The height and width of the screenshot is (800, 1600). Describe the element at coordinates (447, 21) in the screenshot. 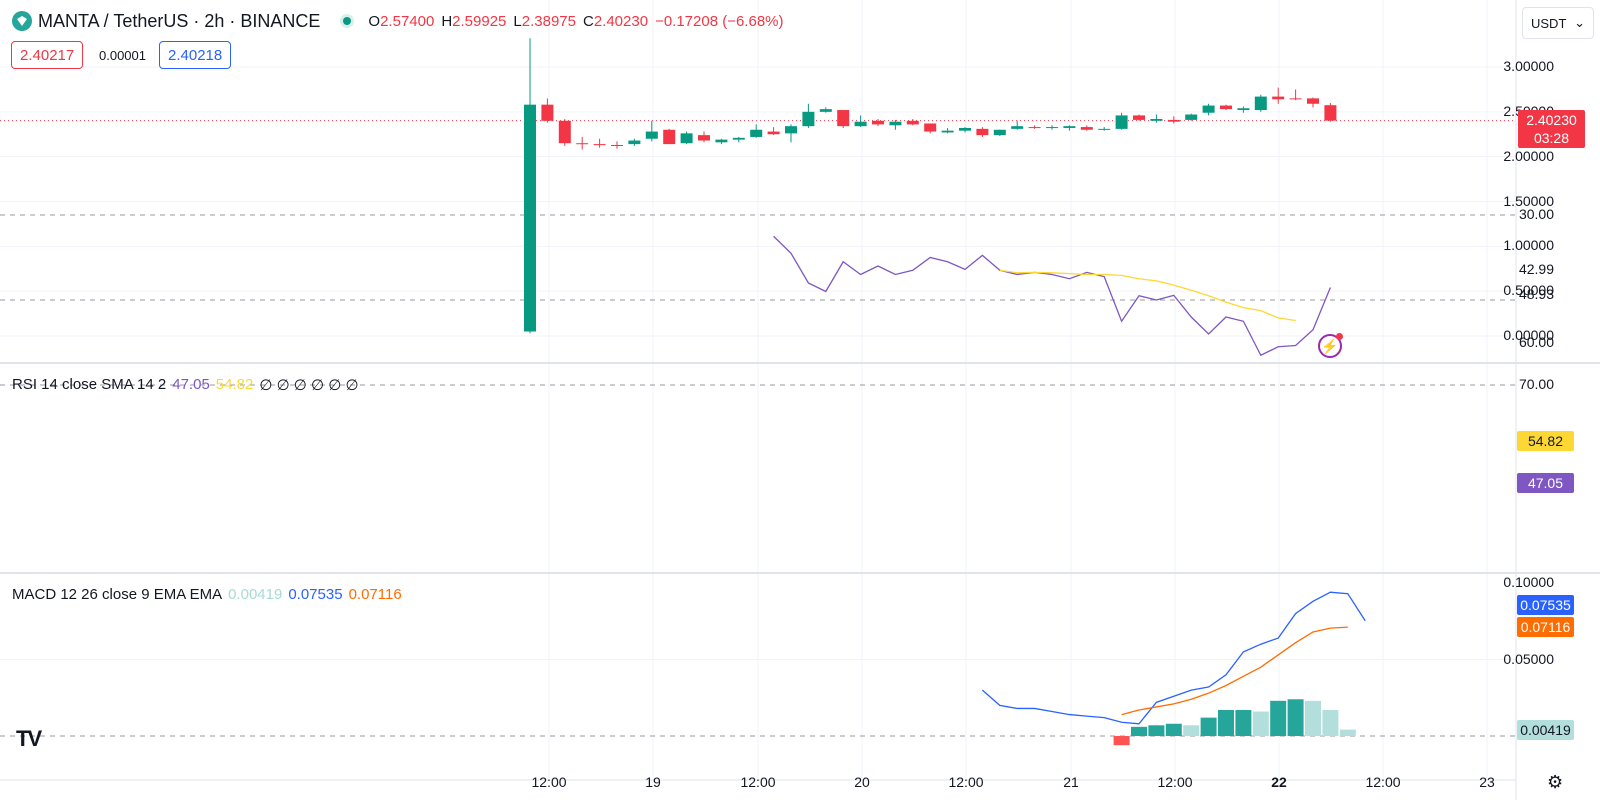

I see `ohlc-high-key: H` at that location.